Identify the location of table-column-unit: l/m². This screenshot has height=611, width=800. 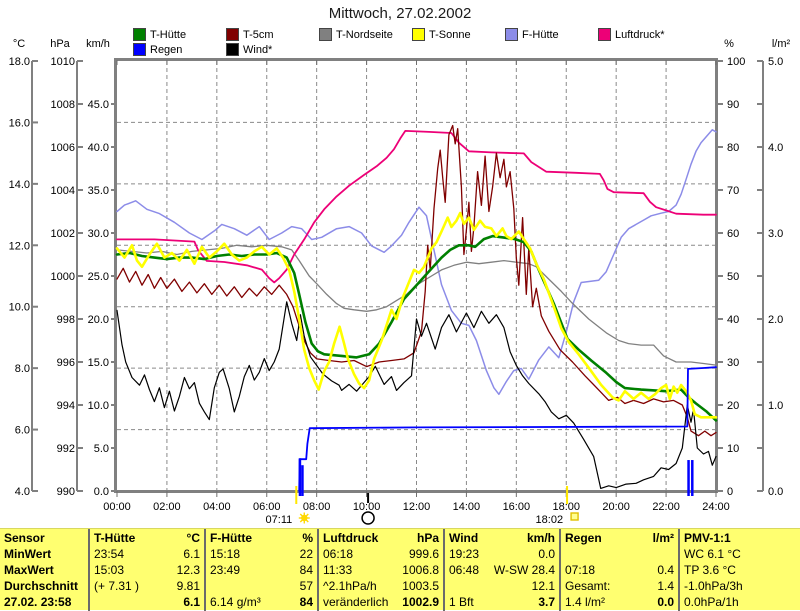
(663, 538).